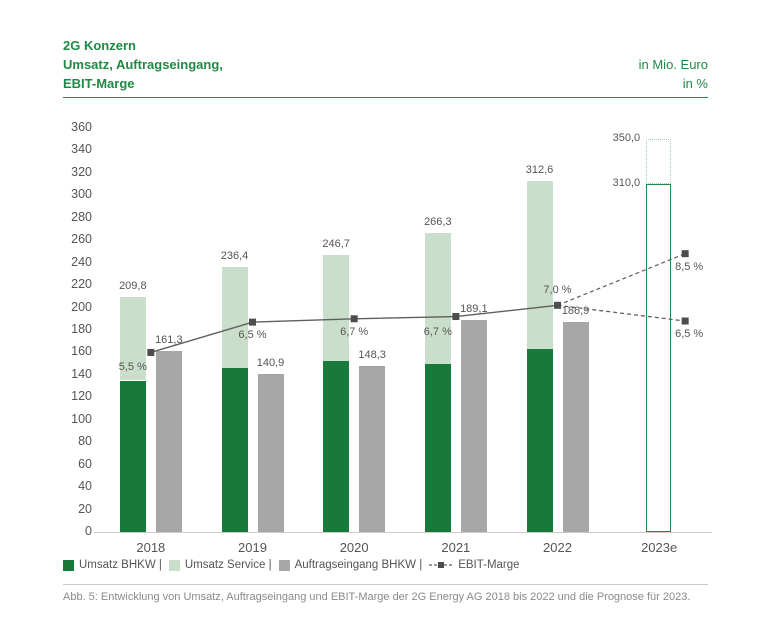 The height and width of the screenshot is (622, 771). Describe the element at coordinates (575, 427) in the screenshot. I see `bar-auftragseingang-2022` at that location.